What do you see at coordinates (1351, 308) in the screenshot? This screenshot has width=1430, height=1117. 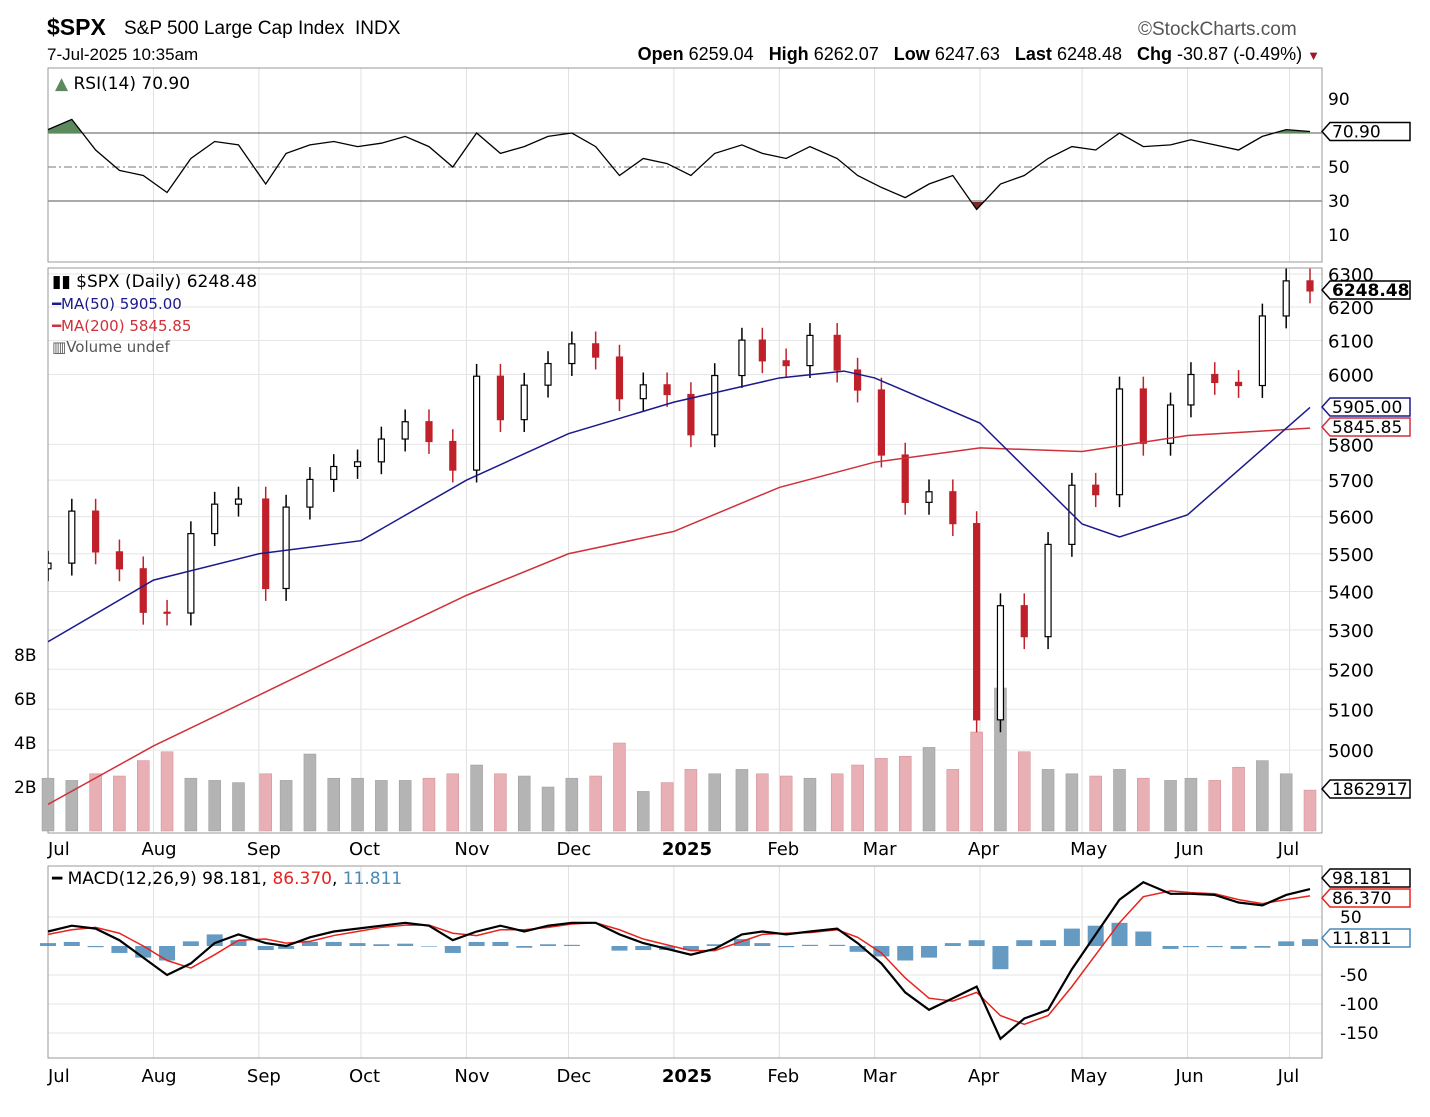 I see `price-tick-label: 6200` at bounding box center [1351, 308].